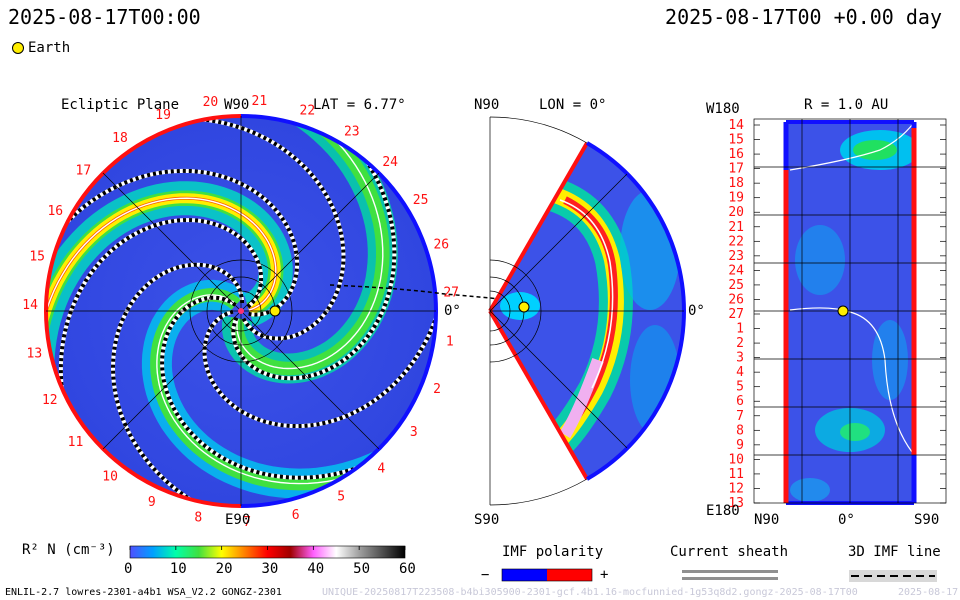 The height and width of the screenshot is (600, 960). Describe the element at coordinates (740, 430) in the screenshot. I see `radial-y-tick-label: 8` at that location.